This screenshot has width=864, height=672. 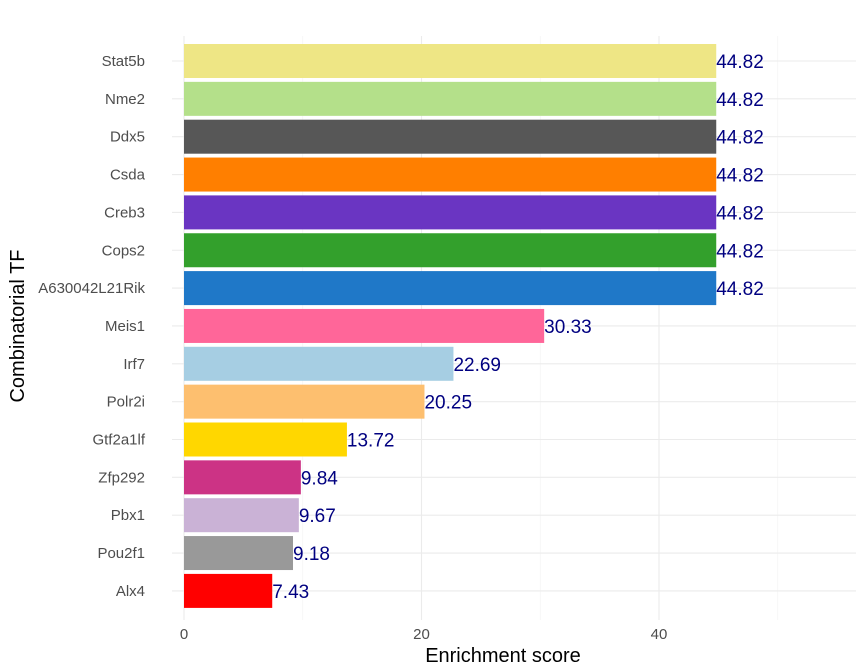 I want to click on bar-meis1, so click(x=364, y=325).